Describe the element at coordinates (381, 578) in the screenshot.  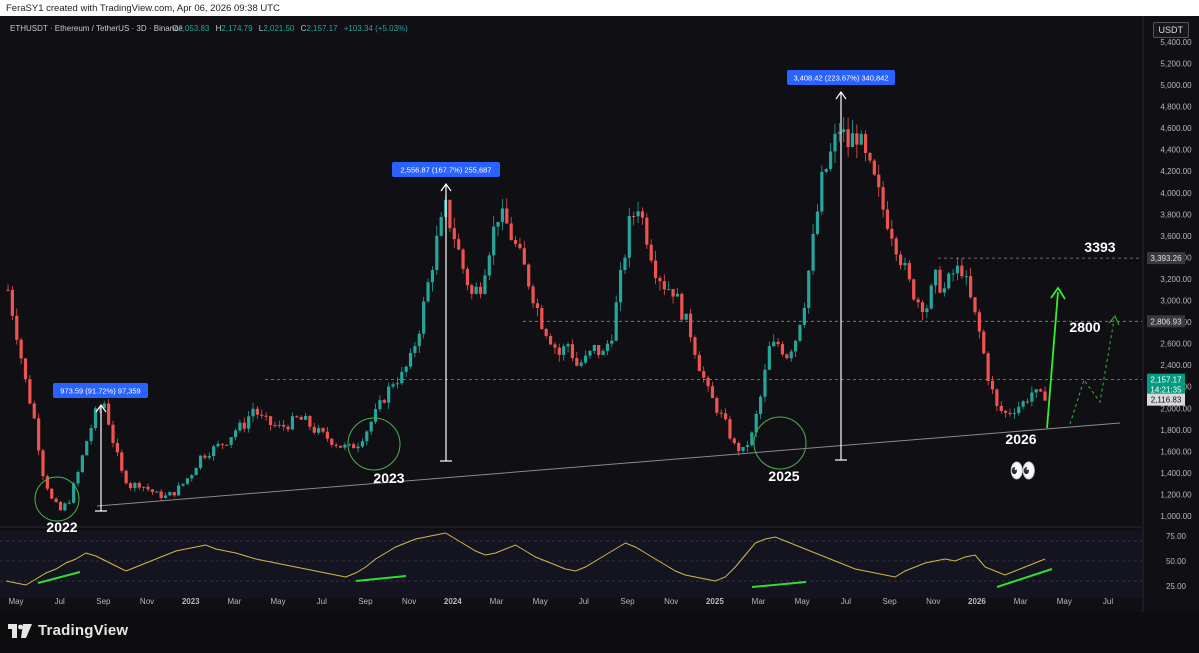
I see `rsi-divergence-line` at that location.